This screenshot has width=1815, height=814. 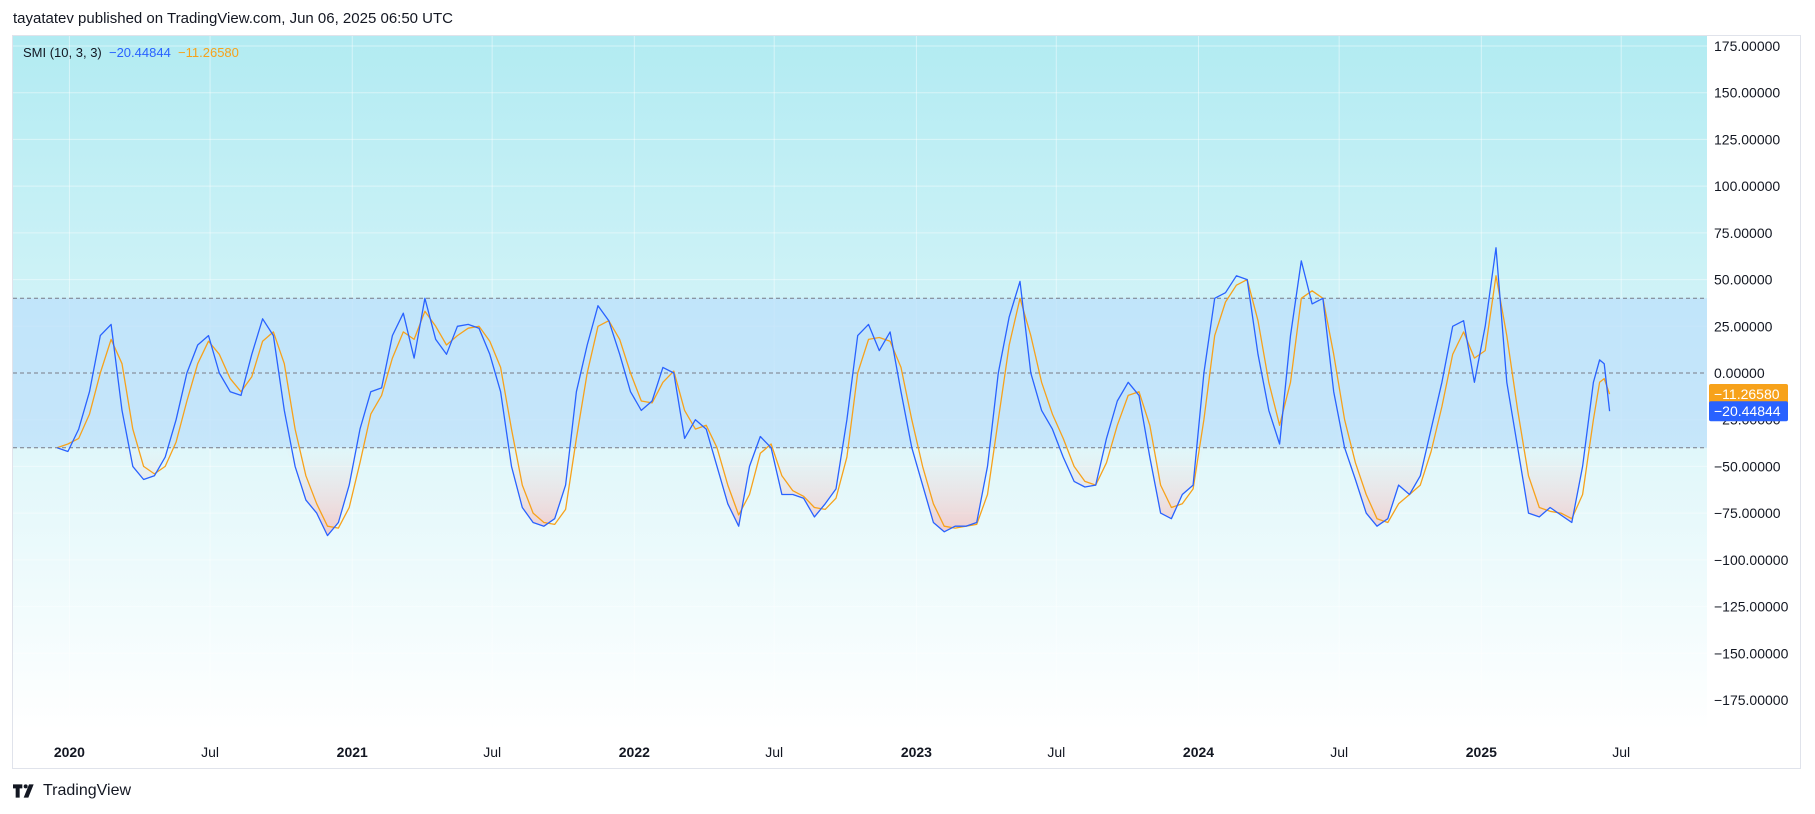 I want to click on x-tick-label: 2022, so click(x=634, y=752).